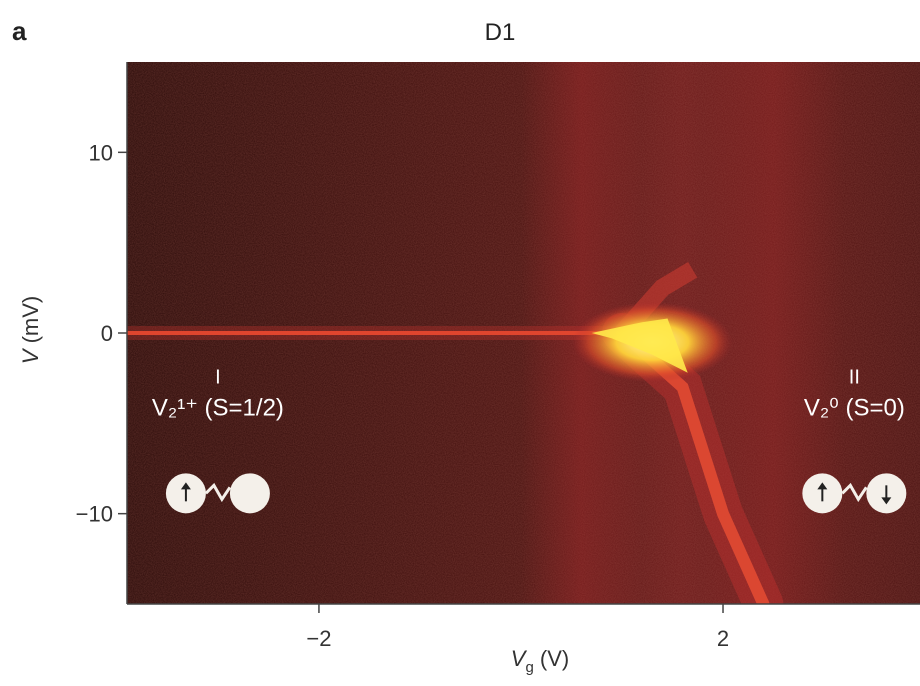 This screenshot has height=686, width=920. Describe the element at coordinates (19, 31) in the screenshot. I see `panel-label: a` at that location.